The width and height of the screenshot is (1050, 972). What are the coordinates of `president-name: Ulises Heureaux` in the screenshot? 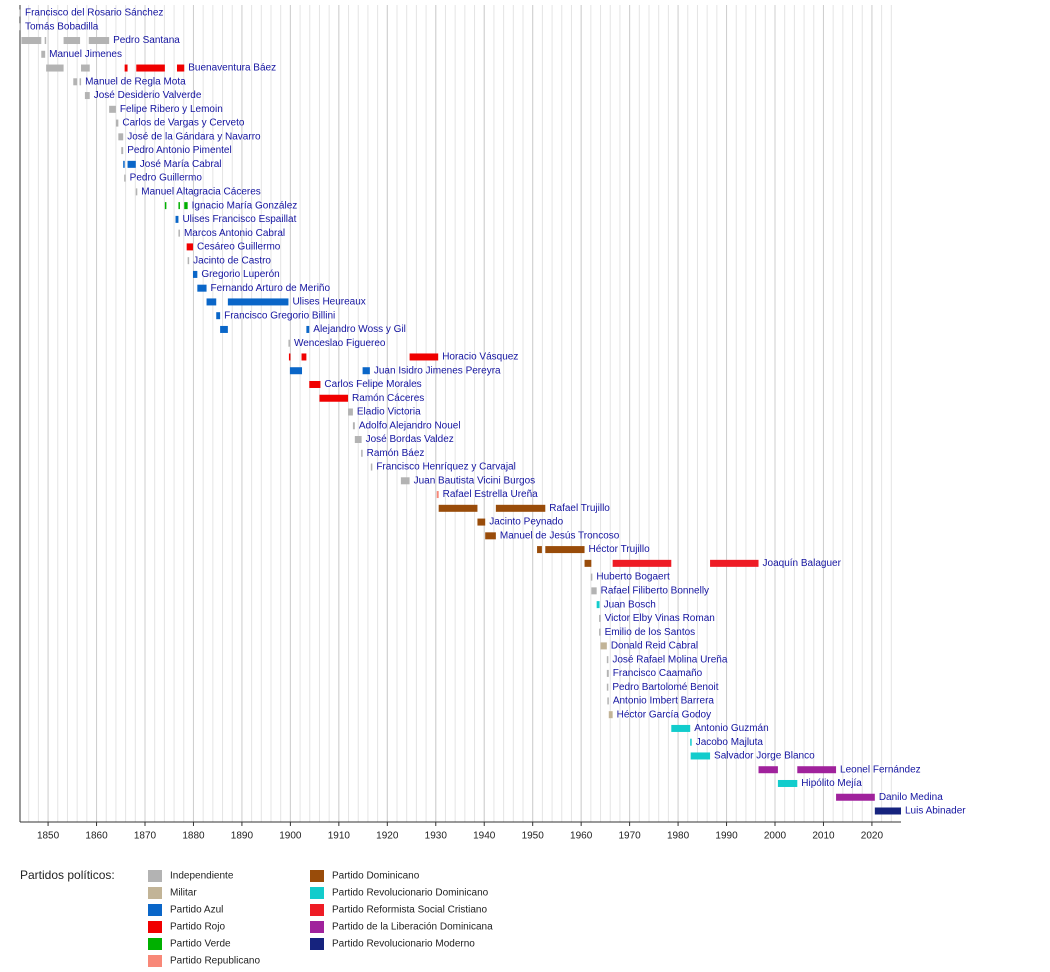 It's located at (328, 302).